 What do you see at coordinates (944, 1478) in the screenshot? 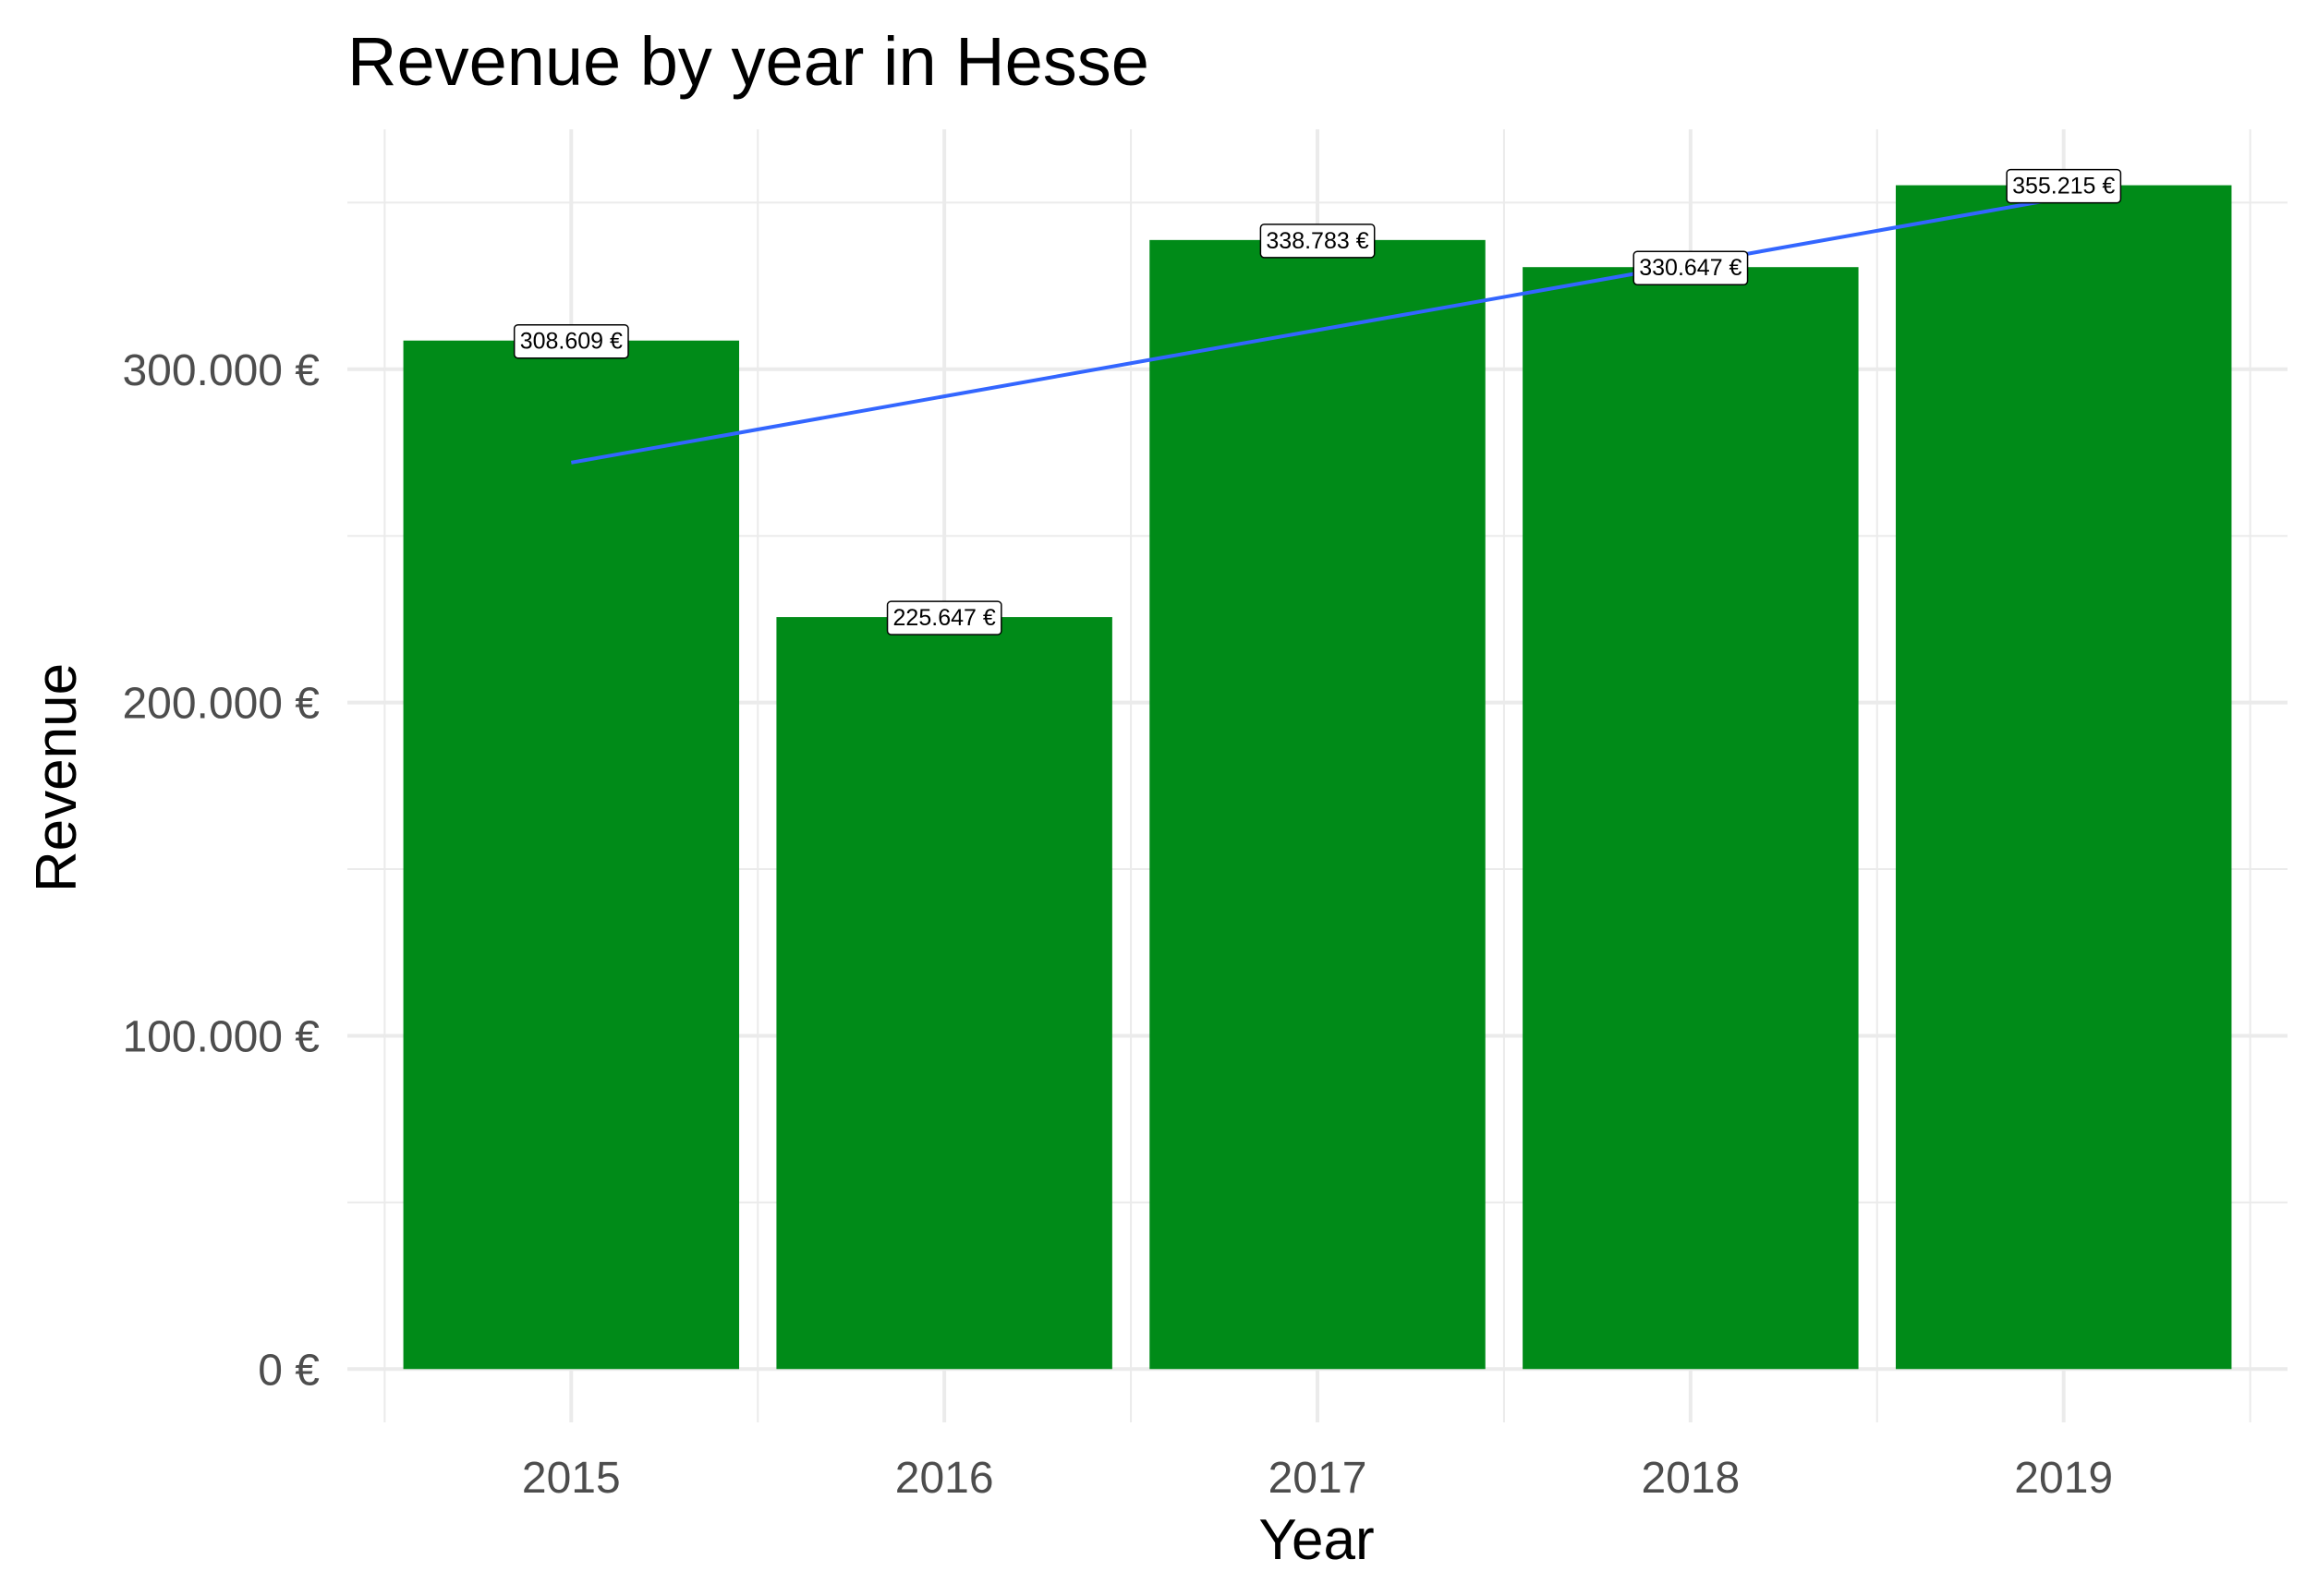
I see `x-tick-label: 2016` at bounding box center [944, 1478].